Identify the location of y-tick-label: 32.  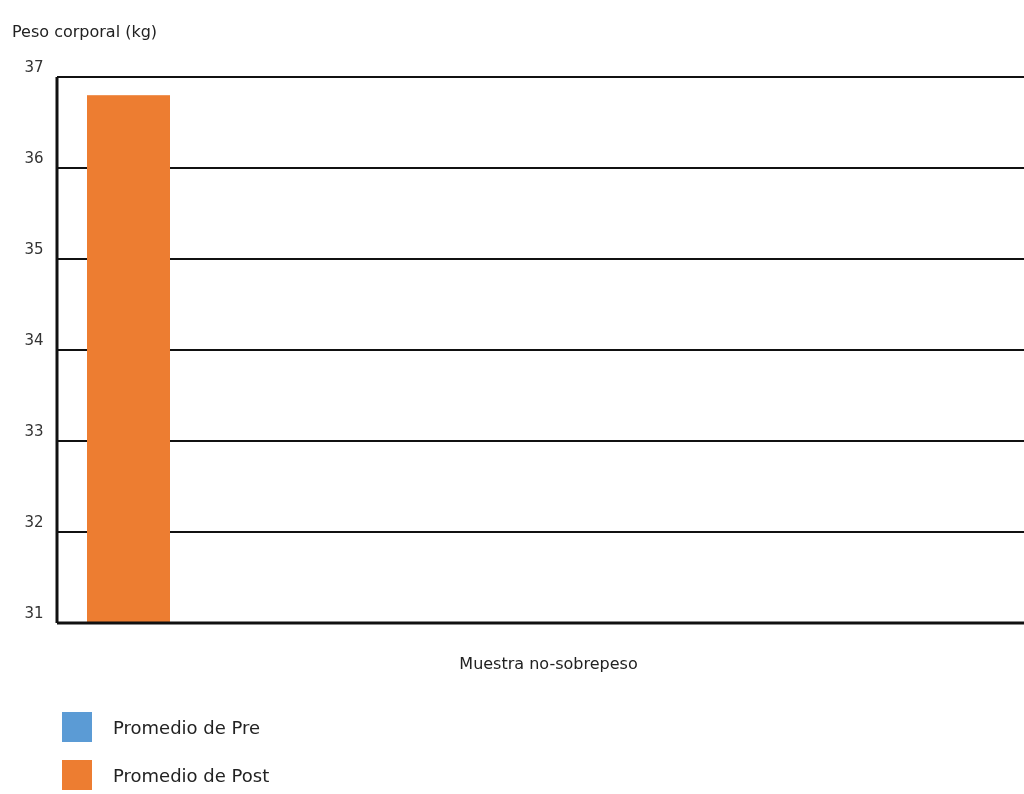
(34, 522).